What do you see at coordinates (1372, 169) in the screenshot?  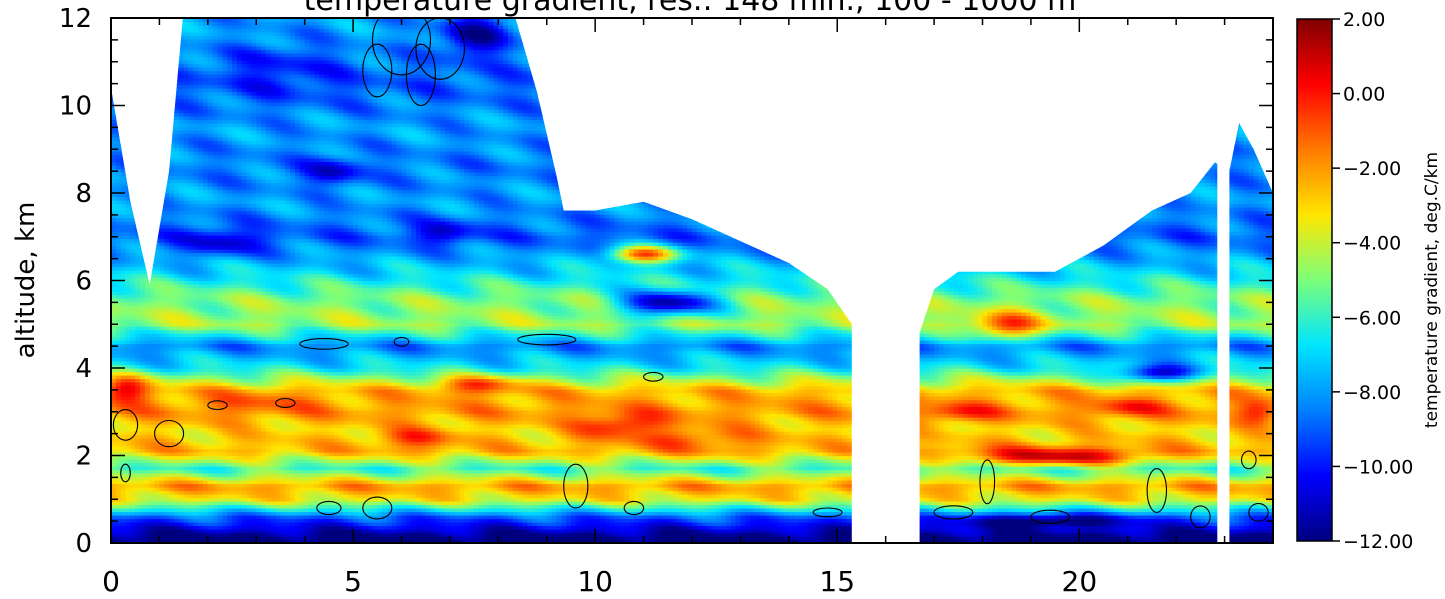 I see `colorbar-tick-label: −2.00` at bounding box center [1372, 169].